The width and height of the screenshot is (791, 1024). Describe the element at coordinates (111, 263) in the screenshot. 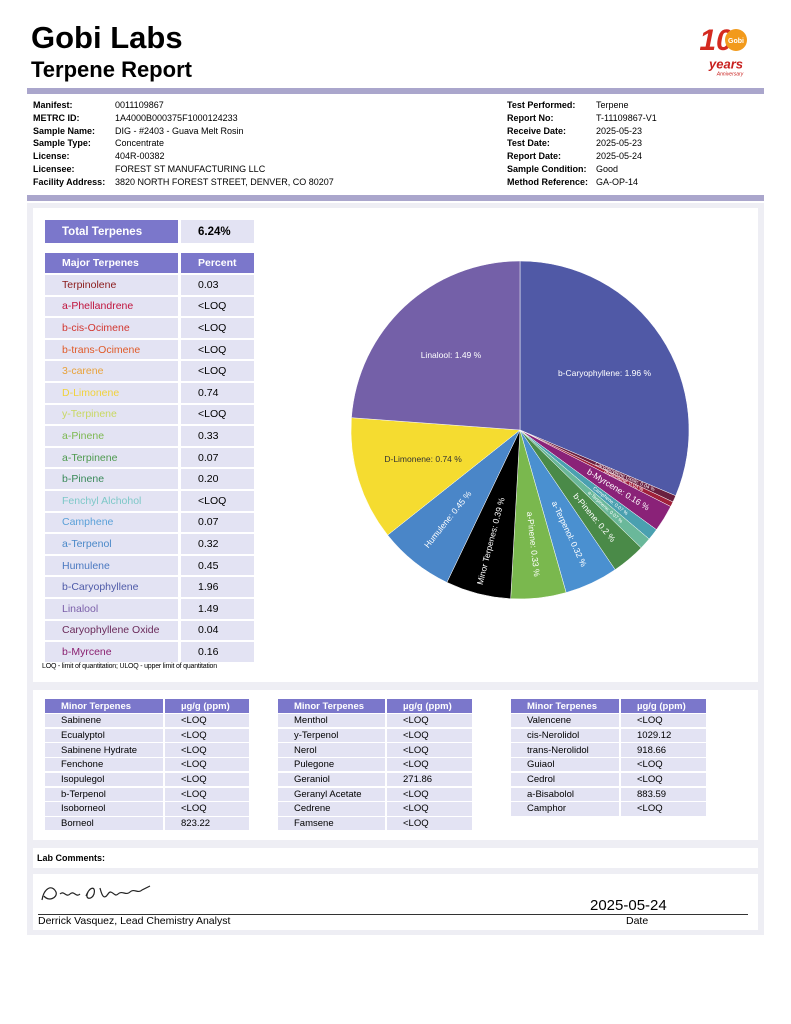

I see `table-header: Major Terpenes` at that location.